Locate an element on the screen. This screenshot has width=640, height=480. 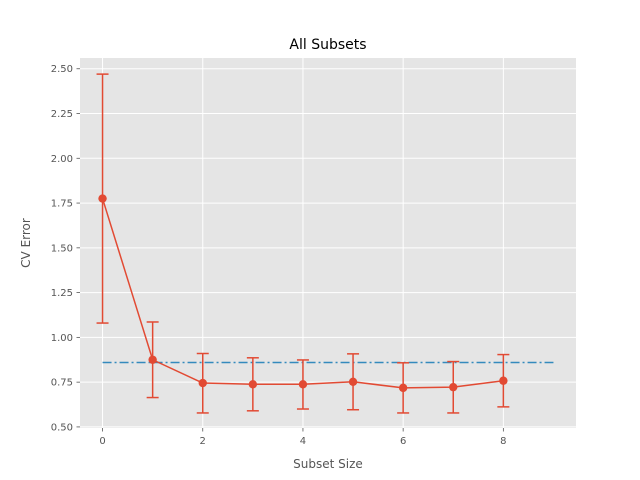
y-tick-label: 1.50 is located at coordinates (62, 248).